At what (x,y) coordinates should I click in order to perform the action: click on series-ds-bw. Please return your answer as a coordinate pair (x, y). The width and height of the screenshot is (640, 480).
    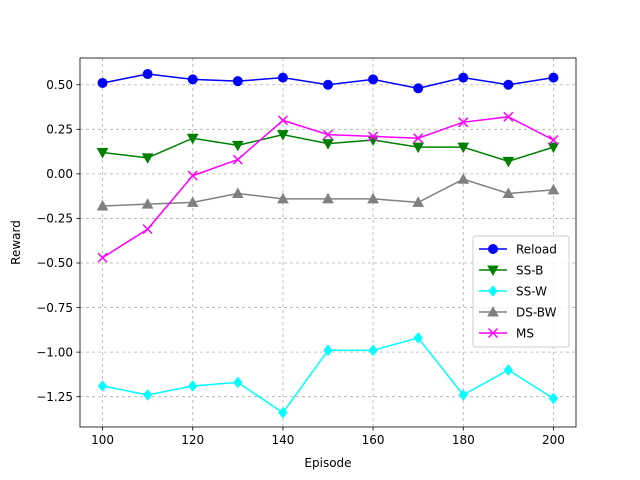
    Looking at the image, I should click on (328, 192).